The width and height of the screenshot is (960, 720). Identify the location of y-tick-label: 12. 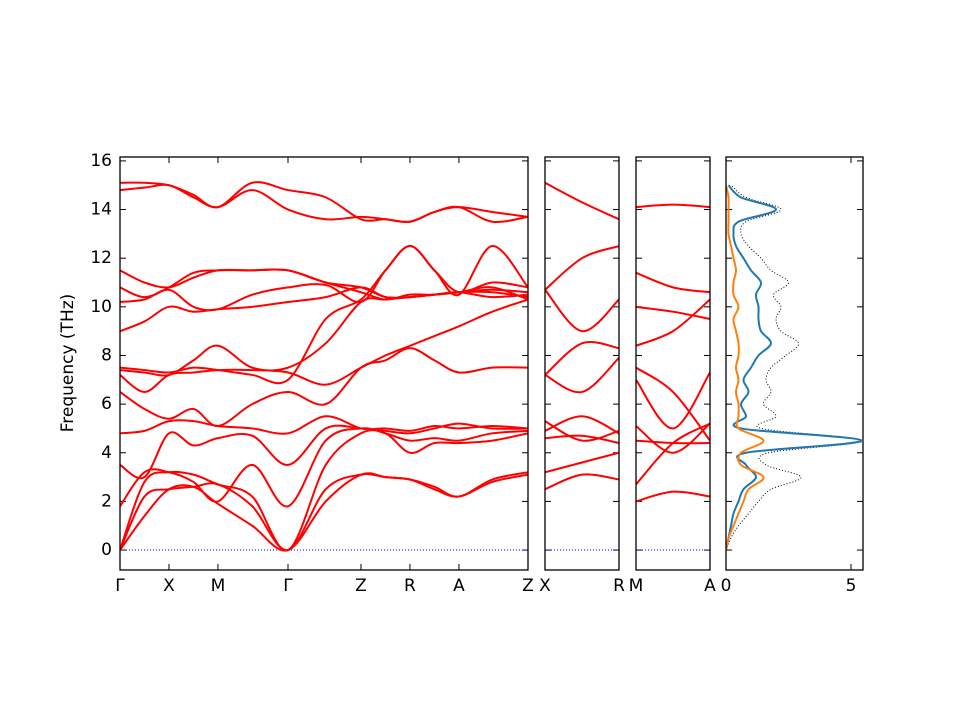
(101, 258).